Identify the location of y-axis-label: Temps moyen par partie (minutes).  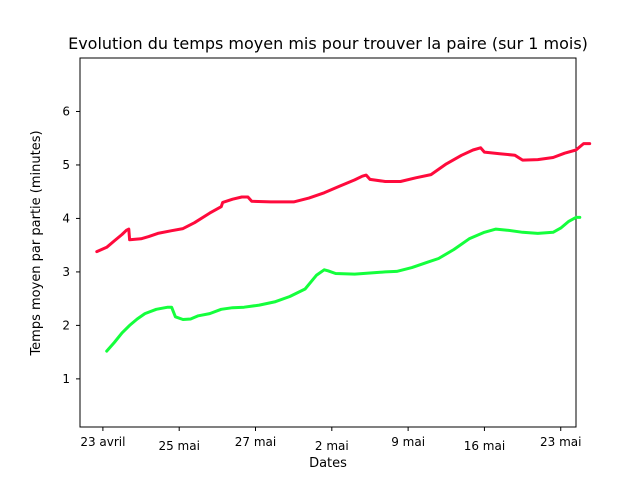
(36, 243).